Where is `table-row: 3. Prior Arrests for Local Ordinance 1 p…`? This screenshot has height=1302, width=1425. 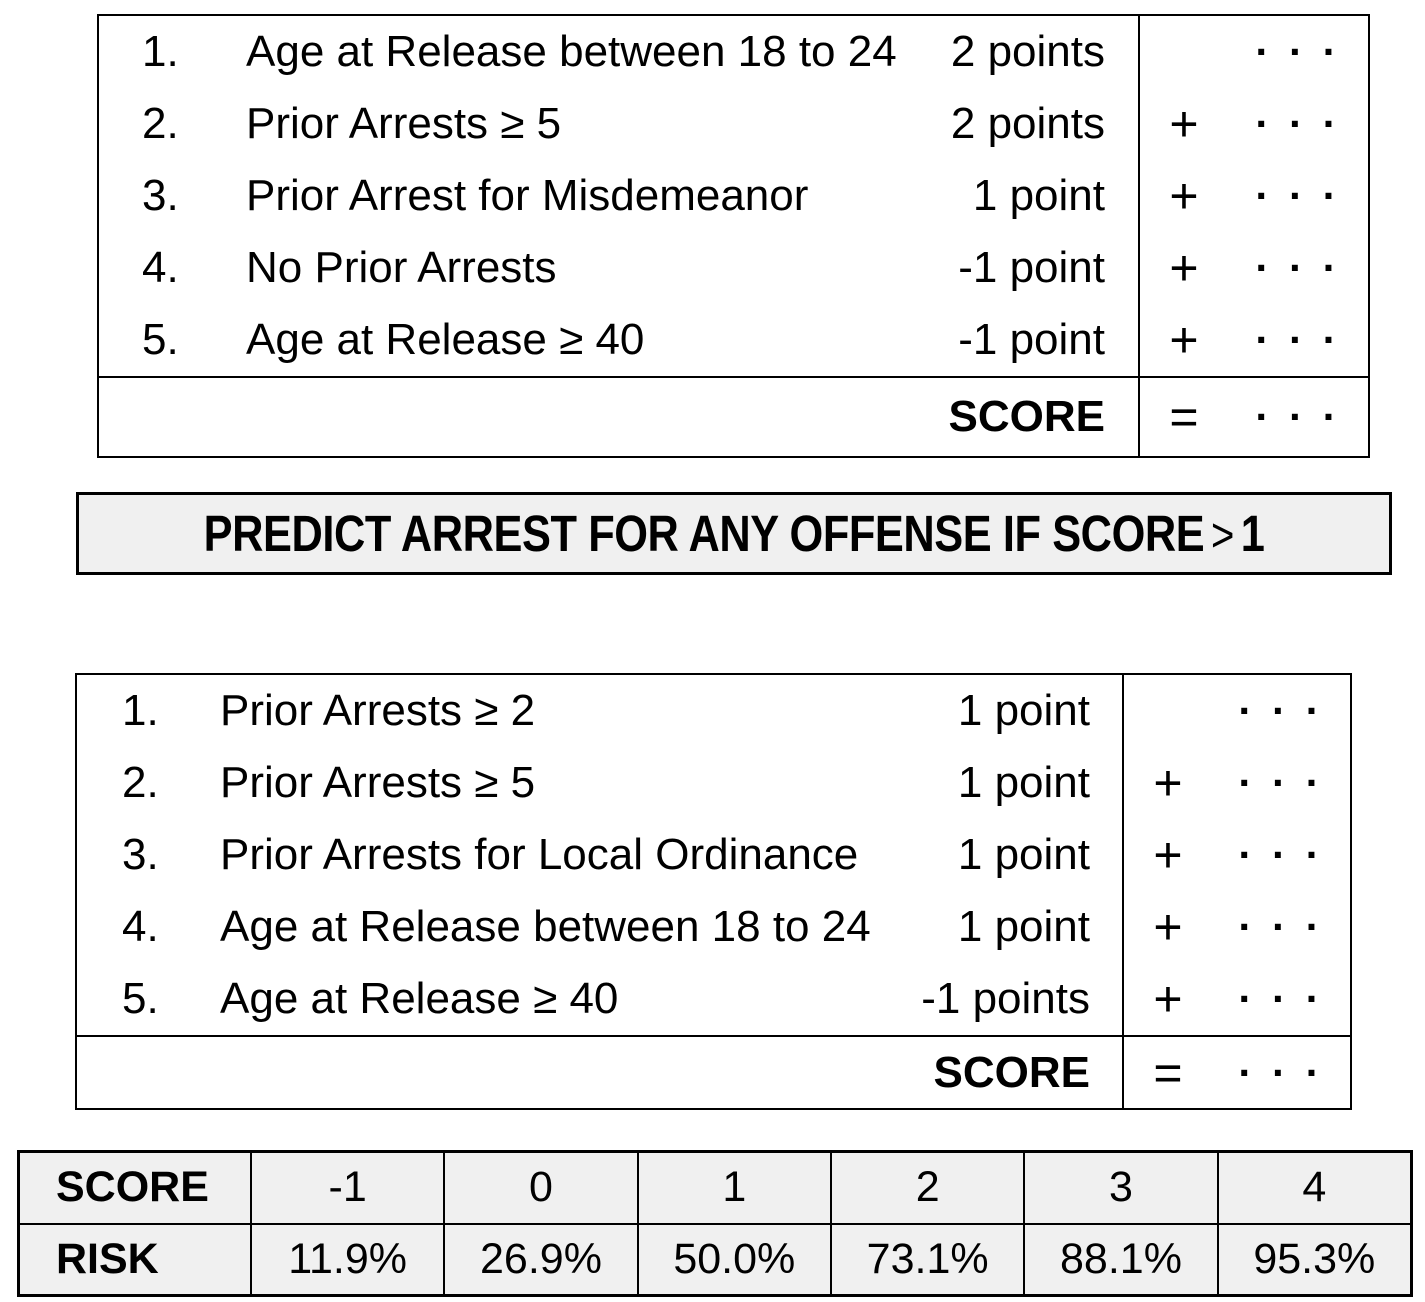 table-row: 3. Prior Arrests for Local Ordinance 1 p… is located at coordinates (713, 855).